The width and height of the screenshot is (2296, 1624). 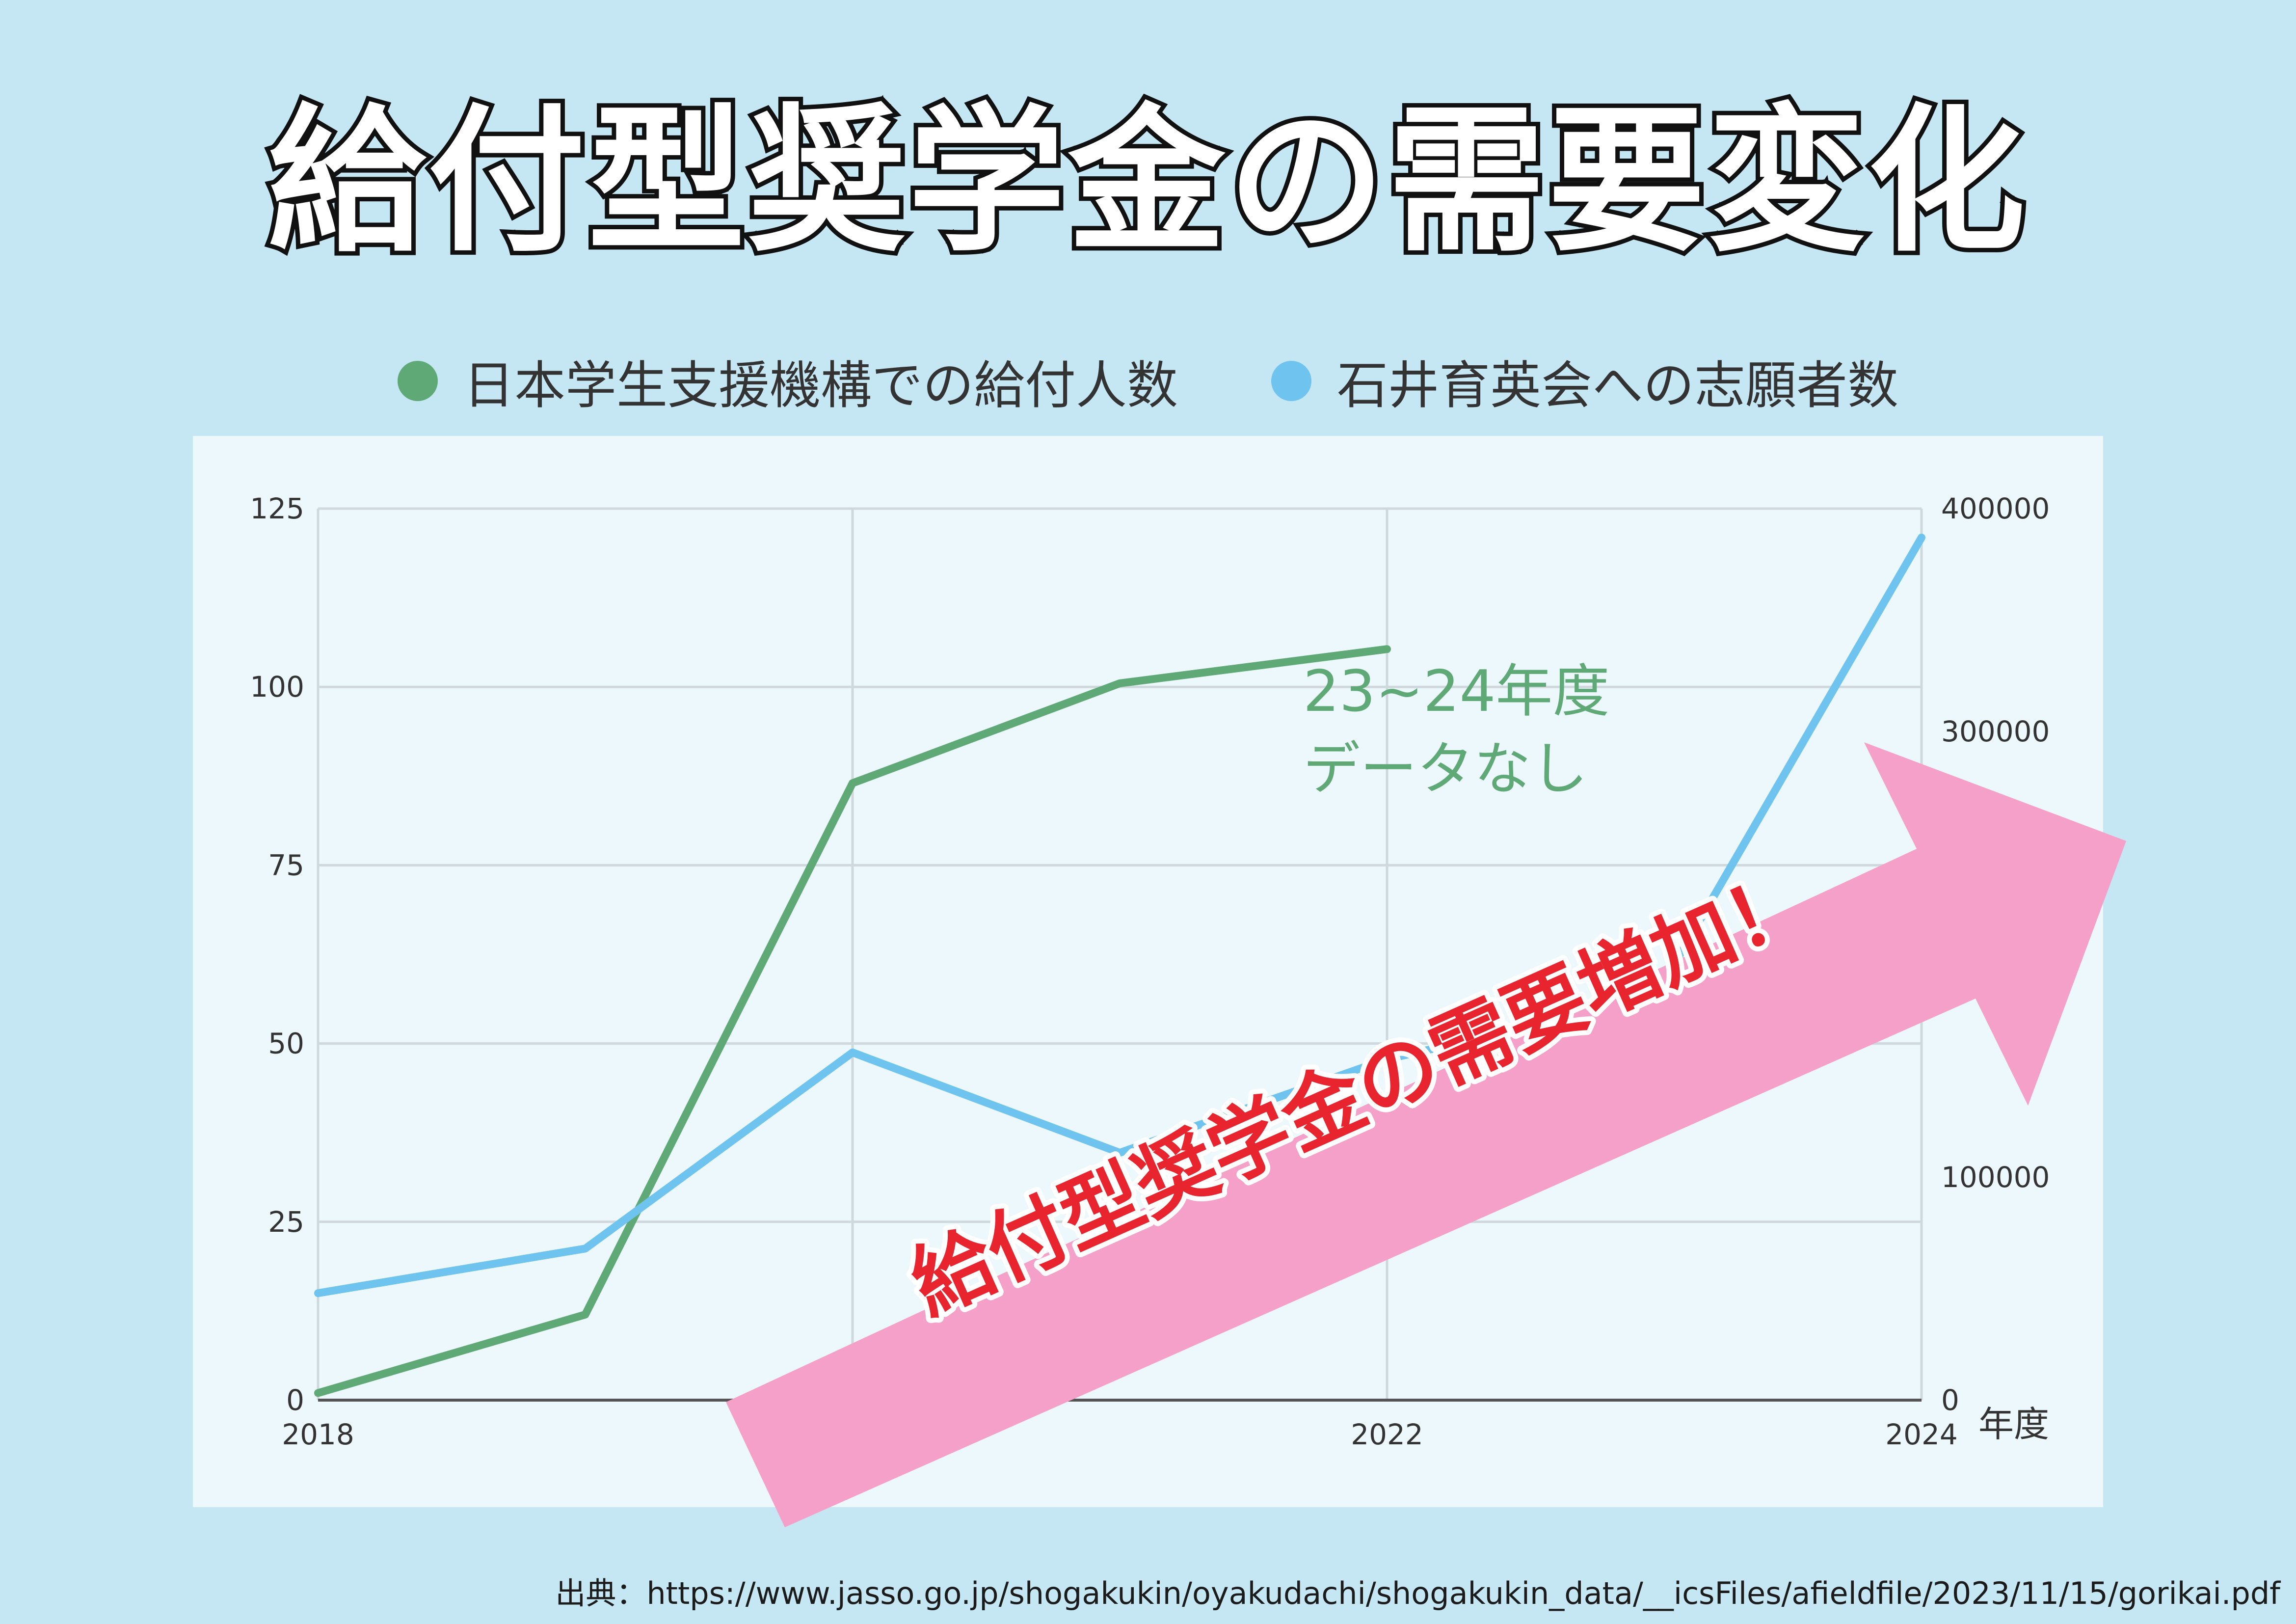 I want to click on legend-item-ishii: 石井育英会への志願者数, so click(x=1585, y=381).